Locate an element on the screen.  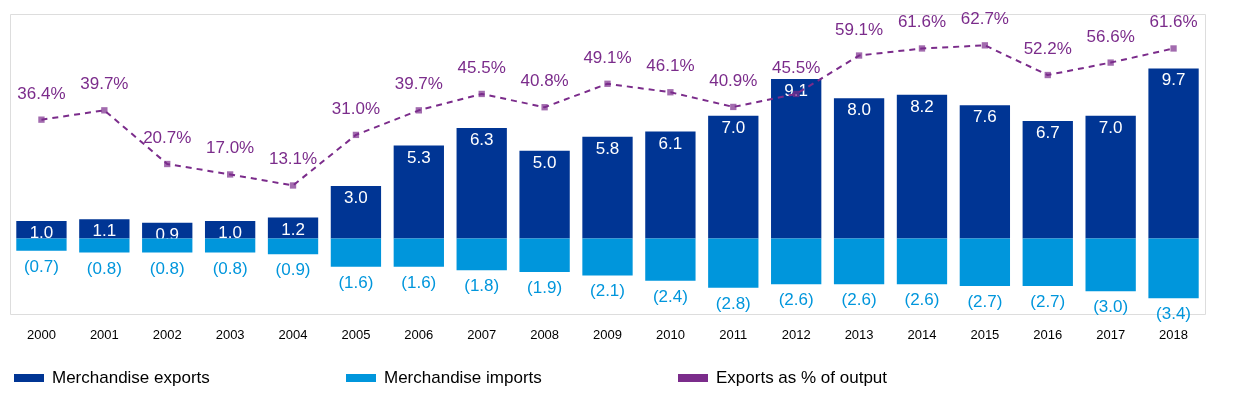
data-label: 49.1% is located at coordinates (607, 57).